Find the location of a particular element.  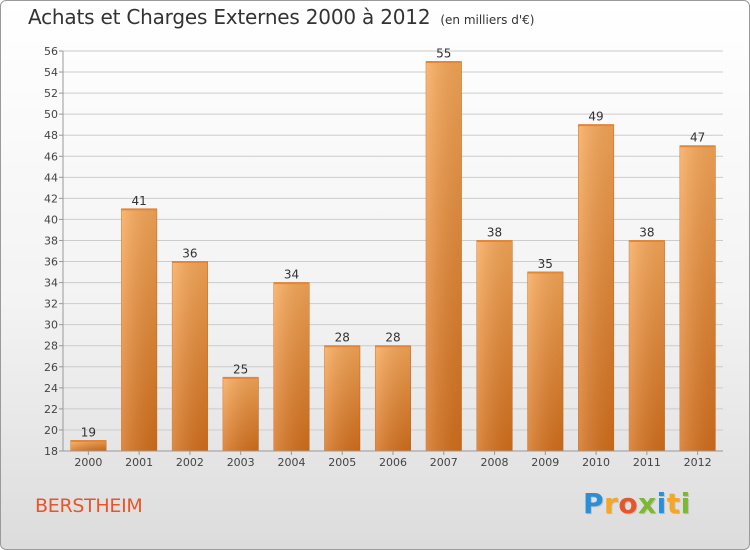

data-label: 34 is located at coordinates (291, 275).